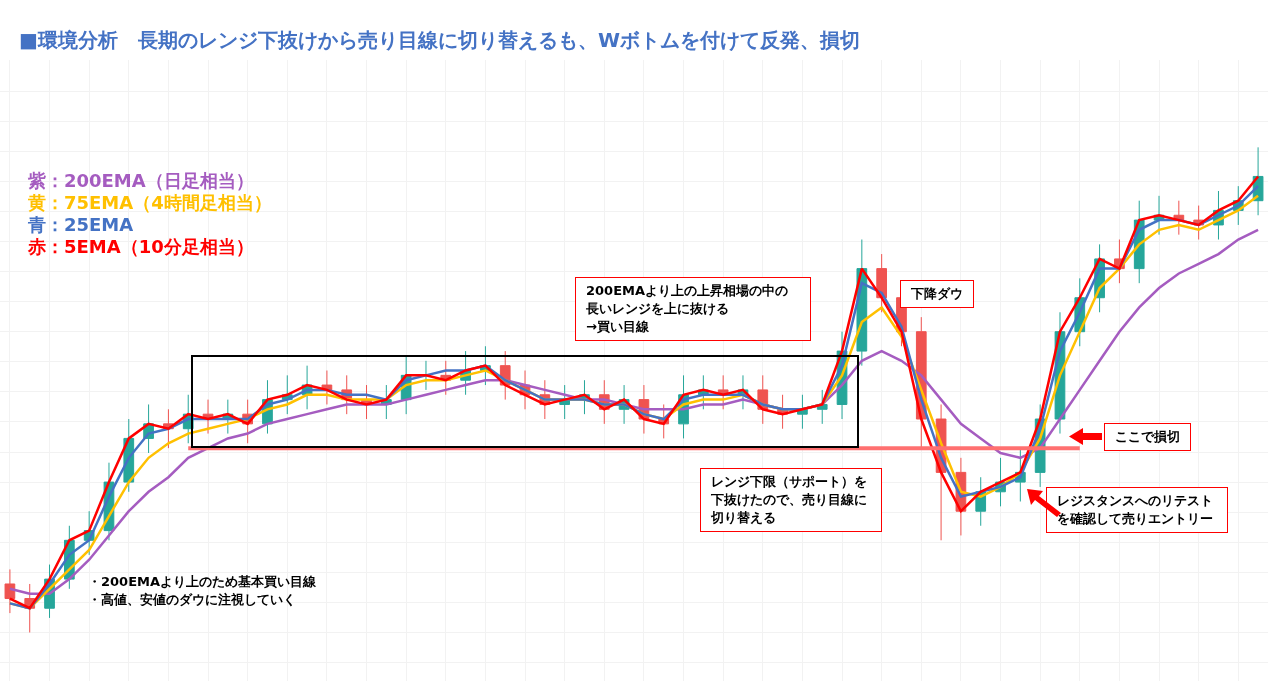  What do you see at coordinates (81, 225) in the screenshot?
I see `text: 青：25EMA` at bounding box center [81, 225].